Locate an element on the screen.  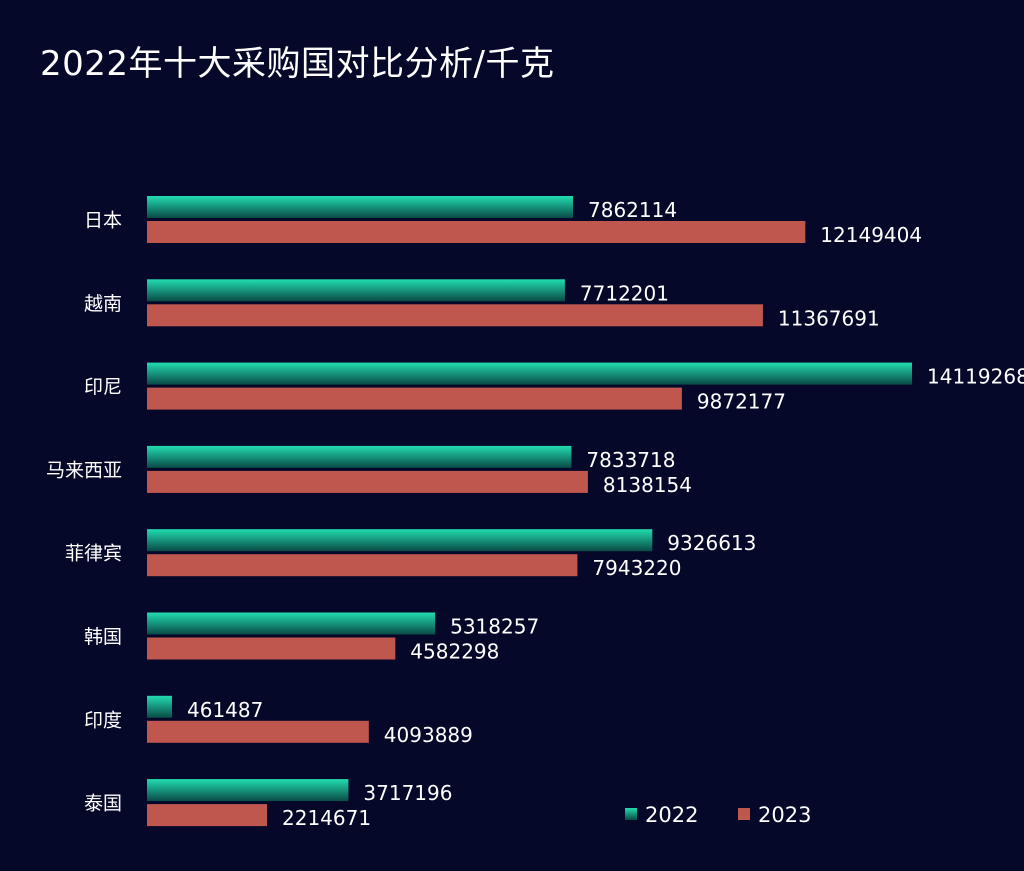
chart-title: 2022年十大采购国对比分析/千克 is located at coordinates (297, 64).